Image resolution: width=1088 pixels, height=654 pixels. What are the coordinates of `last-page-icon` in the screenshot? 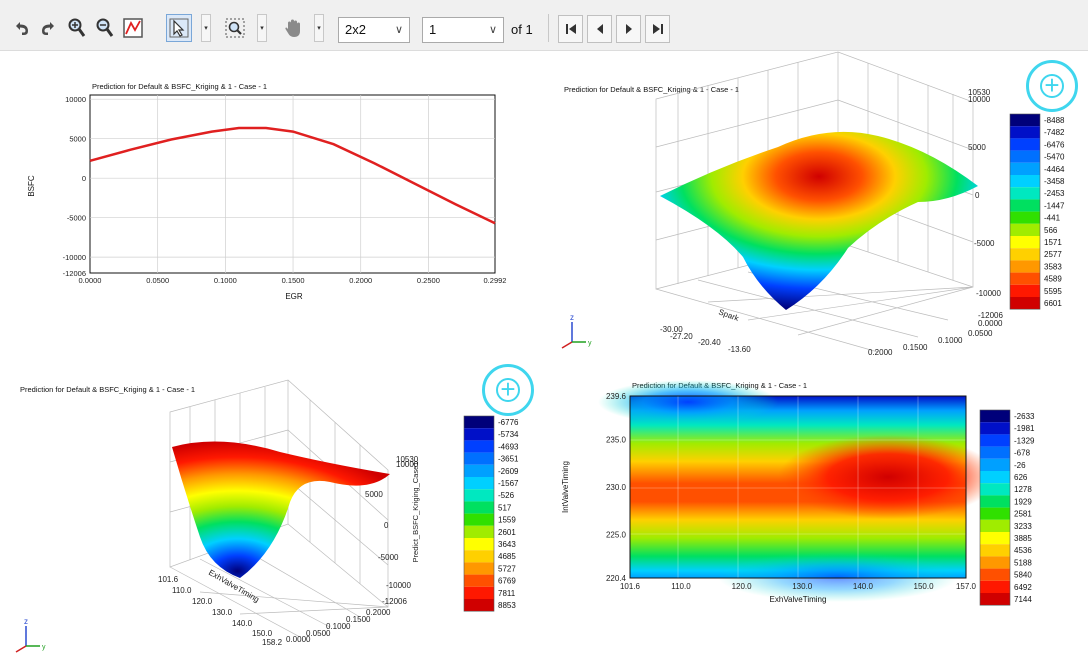 It's located at (657, 29).